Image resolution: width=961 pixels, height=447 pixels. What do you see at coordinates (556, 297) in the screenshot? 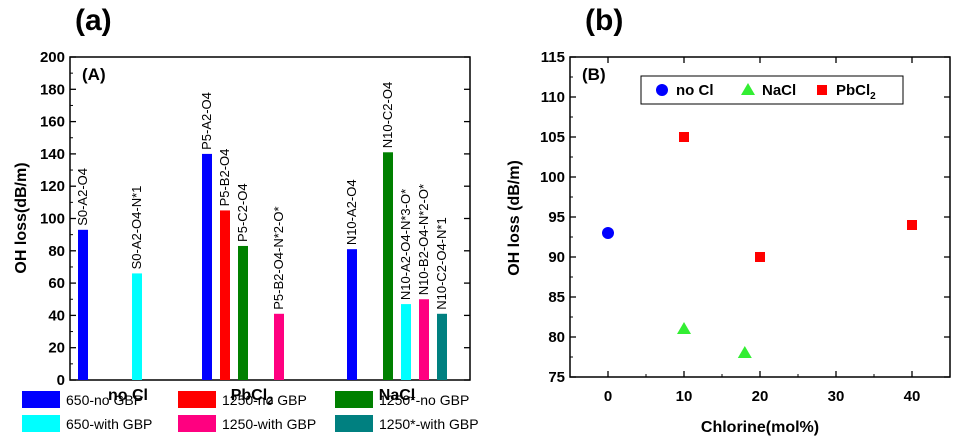
I see `panel-b-ytick-label: 85` at bounding box center [556, 297].